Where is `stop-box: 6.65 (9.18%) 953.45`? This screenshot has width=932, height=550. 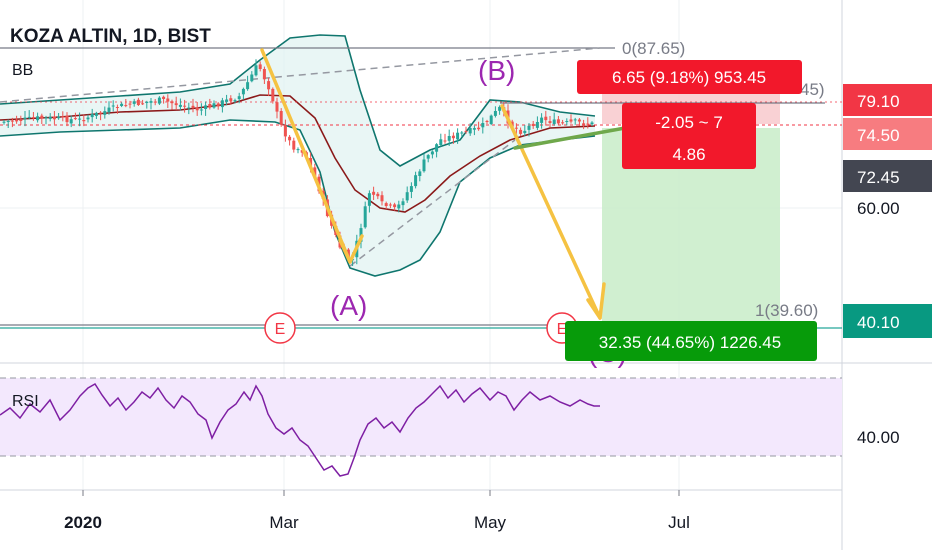 stop-box: 6.65 (9.18%) 953.45 is located at coordinates (689, 77).